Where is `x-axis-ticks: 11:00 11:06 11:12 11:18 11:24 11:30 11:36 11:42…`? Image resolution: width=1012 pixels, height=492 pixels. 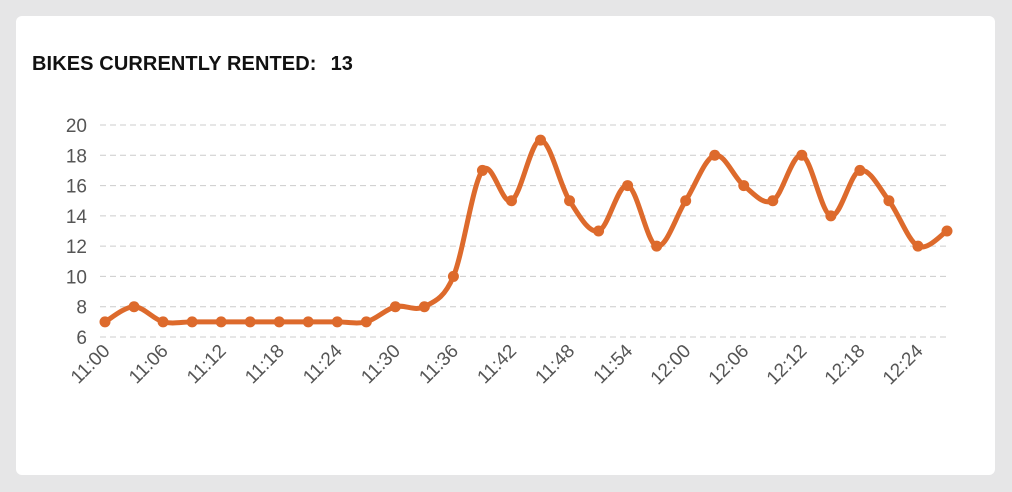
x-axis-ticks: 11:00 11:06 11:12 11:18 11:24 11:30 11:36 11:42… is located at coordinates (497, 364).